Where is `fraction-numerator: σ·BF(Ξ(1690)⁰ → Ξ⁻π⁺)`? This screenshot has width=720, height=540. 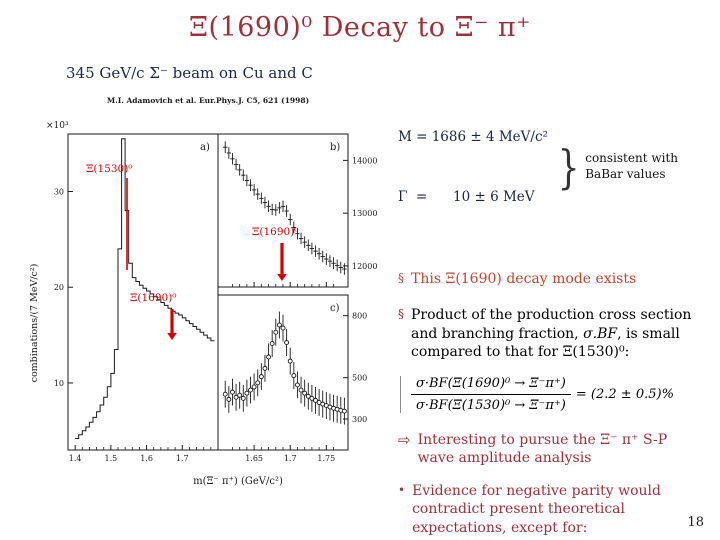
fraction-numerator: σ·BF(Ξ(1690)⁰ → Ξ⁻π⁺) is located at coordinates (491, 385).